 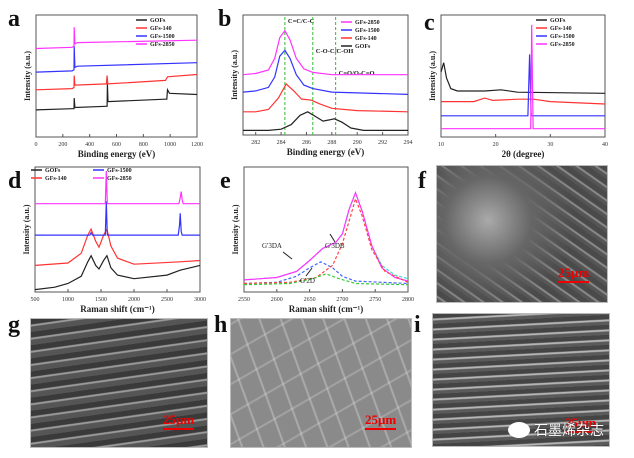 I want to click on x-tick-label: 2600, so click(x=277, y=300).